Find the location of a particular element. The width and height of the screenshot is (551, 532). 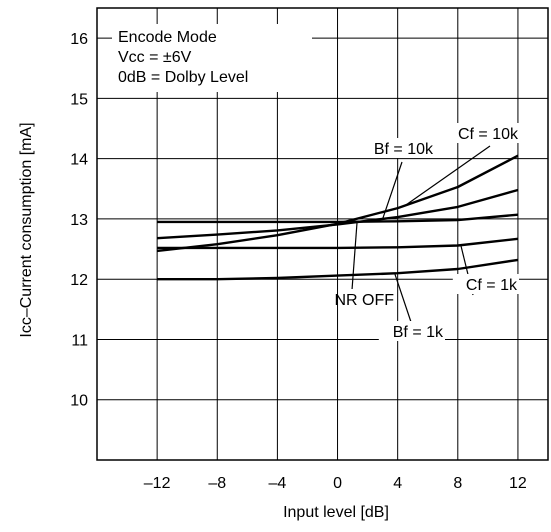

series-labels: Cf = 10k Bf = 10k NR OFF Cf = 1k Bf = 1k is located at coordinates (427, 232).